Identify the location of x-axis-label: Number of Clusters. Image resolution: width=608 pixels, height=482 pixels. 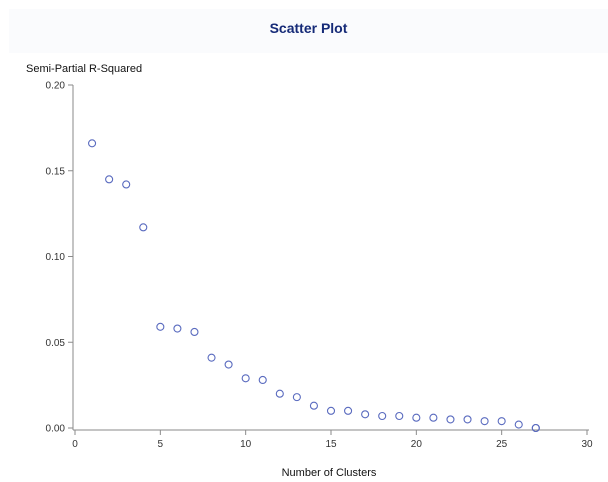
(329, 473).